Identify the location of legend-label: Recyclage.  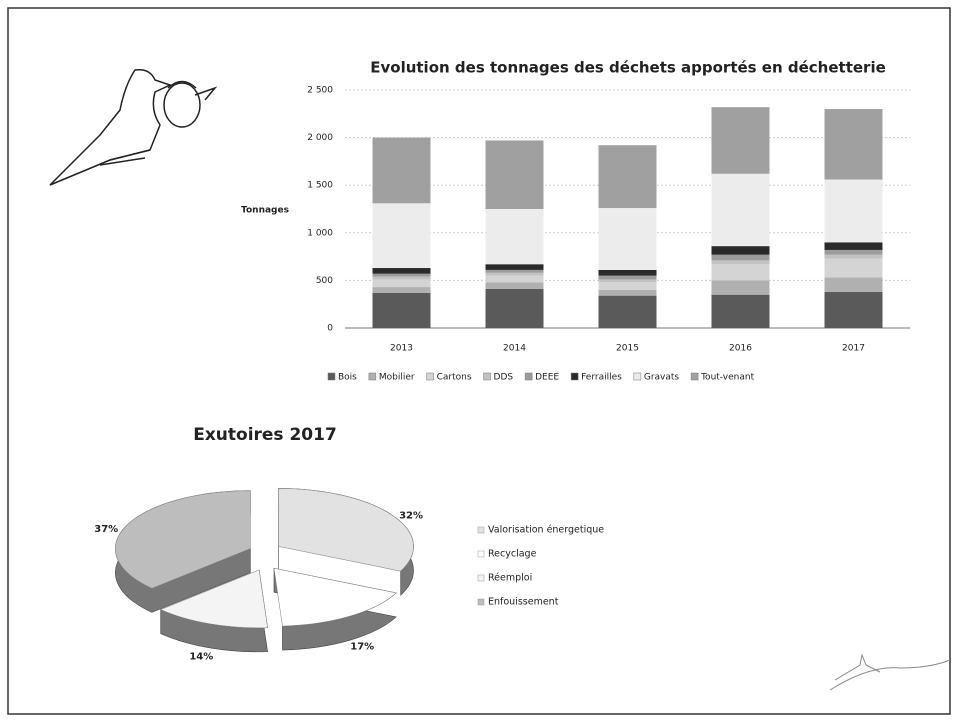
(512, 554).